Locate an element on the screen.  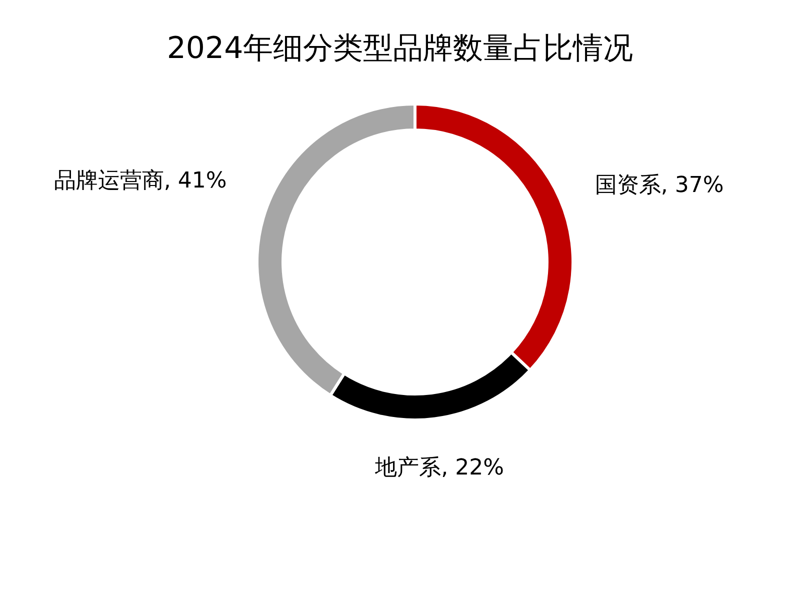
slice-label: 品牌运营商, 41% is located at coordinates (140, 181).